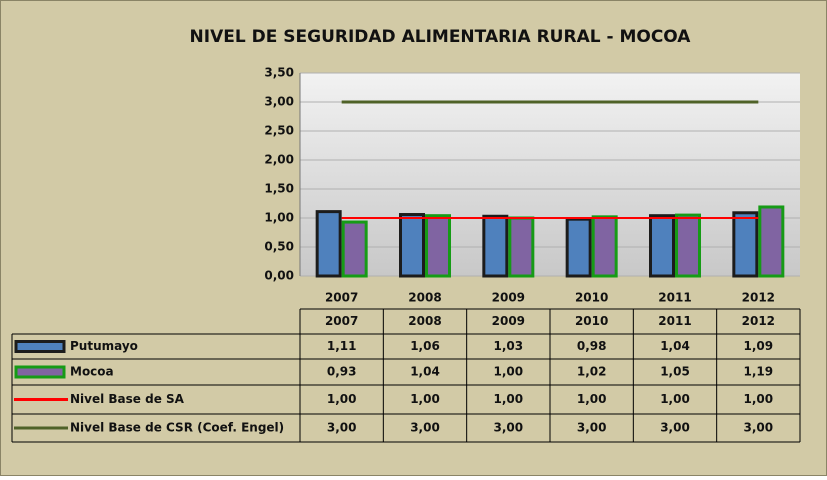 The width and height of the screenshot is (827, 480). I want to click on table-header: 2011, so click(674, 321).